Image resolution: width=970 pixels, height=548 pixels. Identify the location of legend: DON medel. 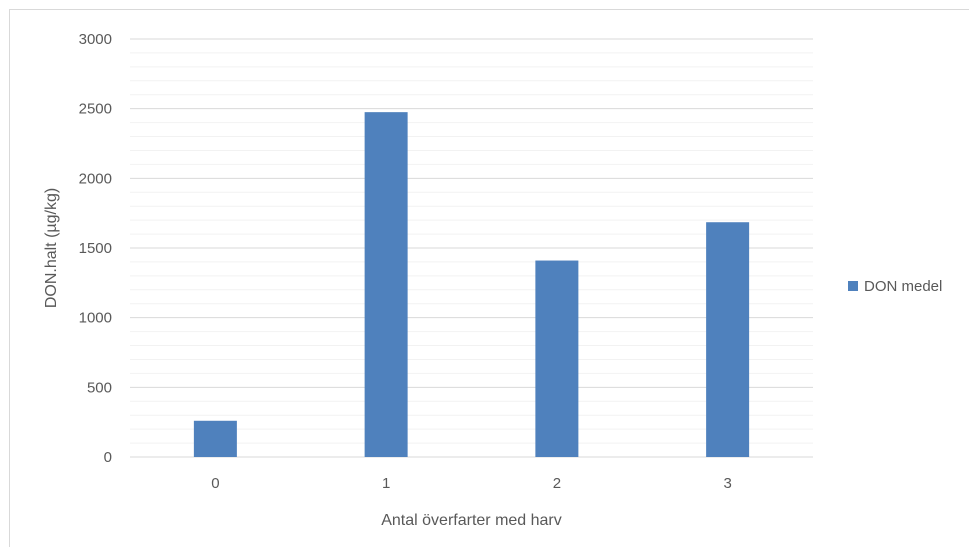
(895, 286).